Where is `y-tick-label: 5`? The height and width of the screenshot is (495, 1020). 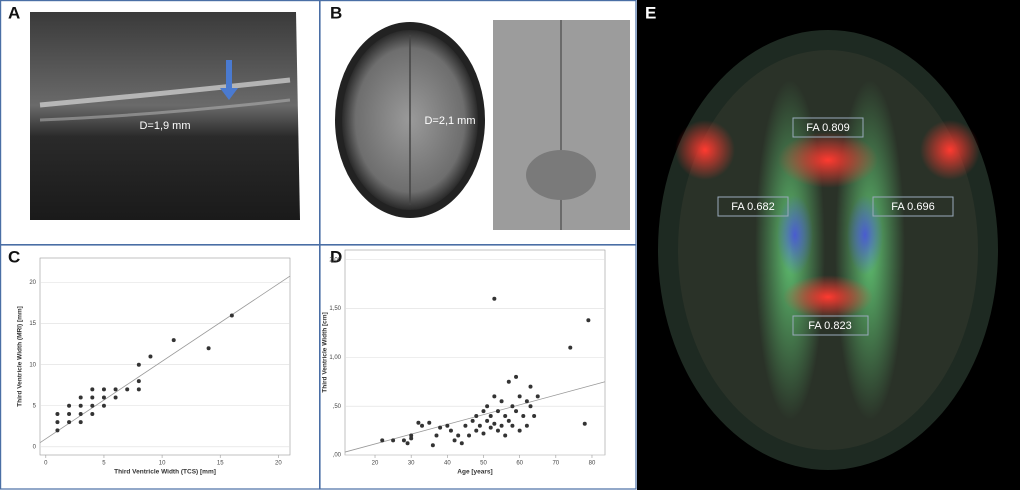 y-tick-label: 5 is located at coordinates (35, 406).